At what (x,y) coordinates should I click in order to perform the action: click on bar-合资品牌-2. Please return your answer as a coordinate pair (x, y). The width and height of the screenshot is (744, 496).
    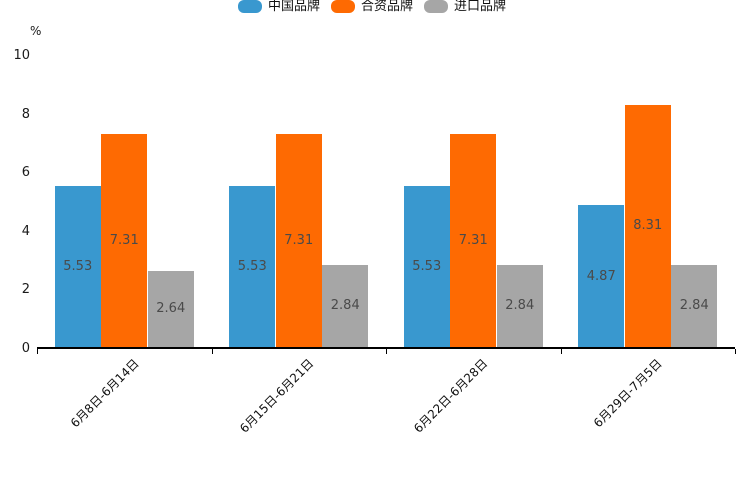
    Looking at the image, I should click on (298, 240).